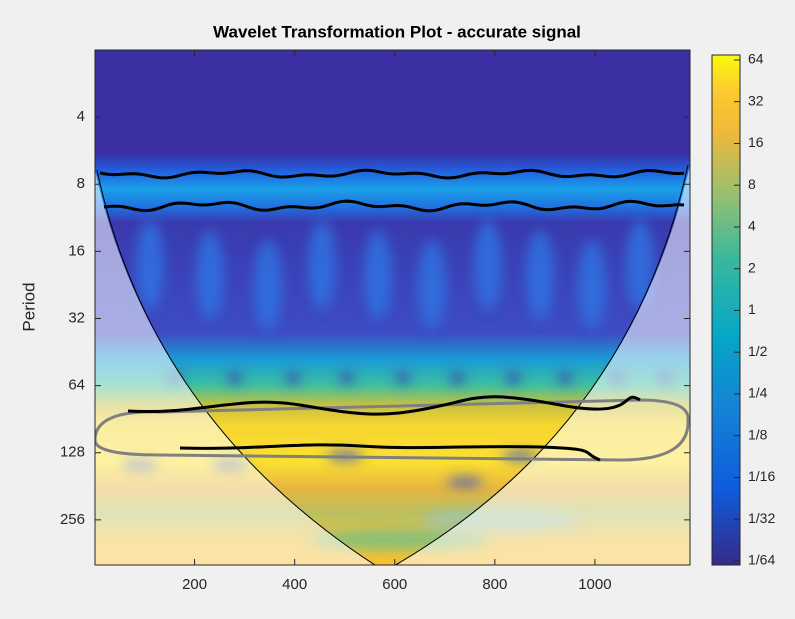  Describe the element at coordinates (761, 518) in the screenshot. I see `colorbar-tick-label: 1/32` at that location.